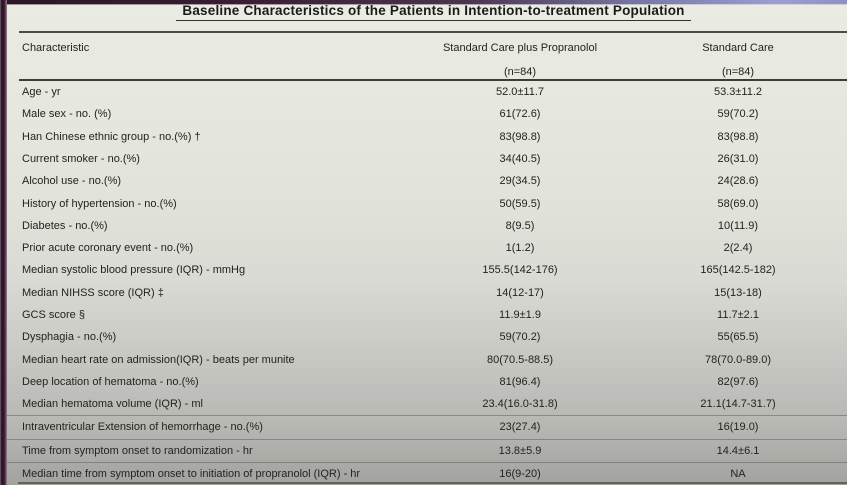  What do you see at coordinates (427, 92) in the screenshot?
I see `table-row: Age - yr 52.0±11.7 53.3±11.2` at bounding box center [427, 92].